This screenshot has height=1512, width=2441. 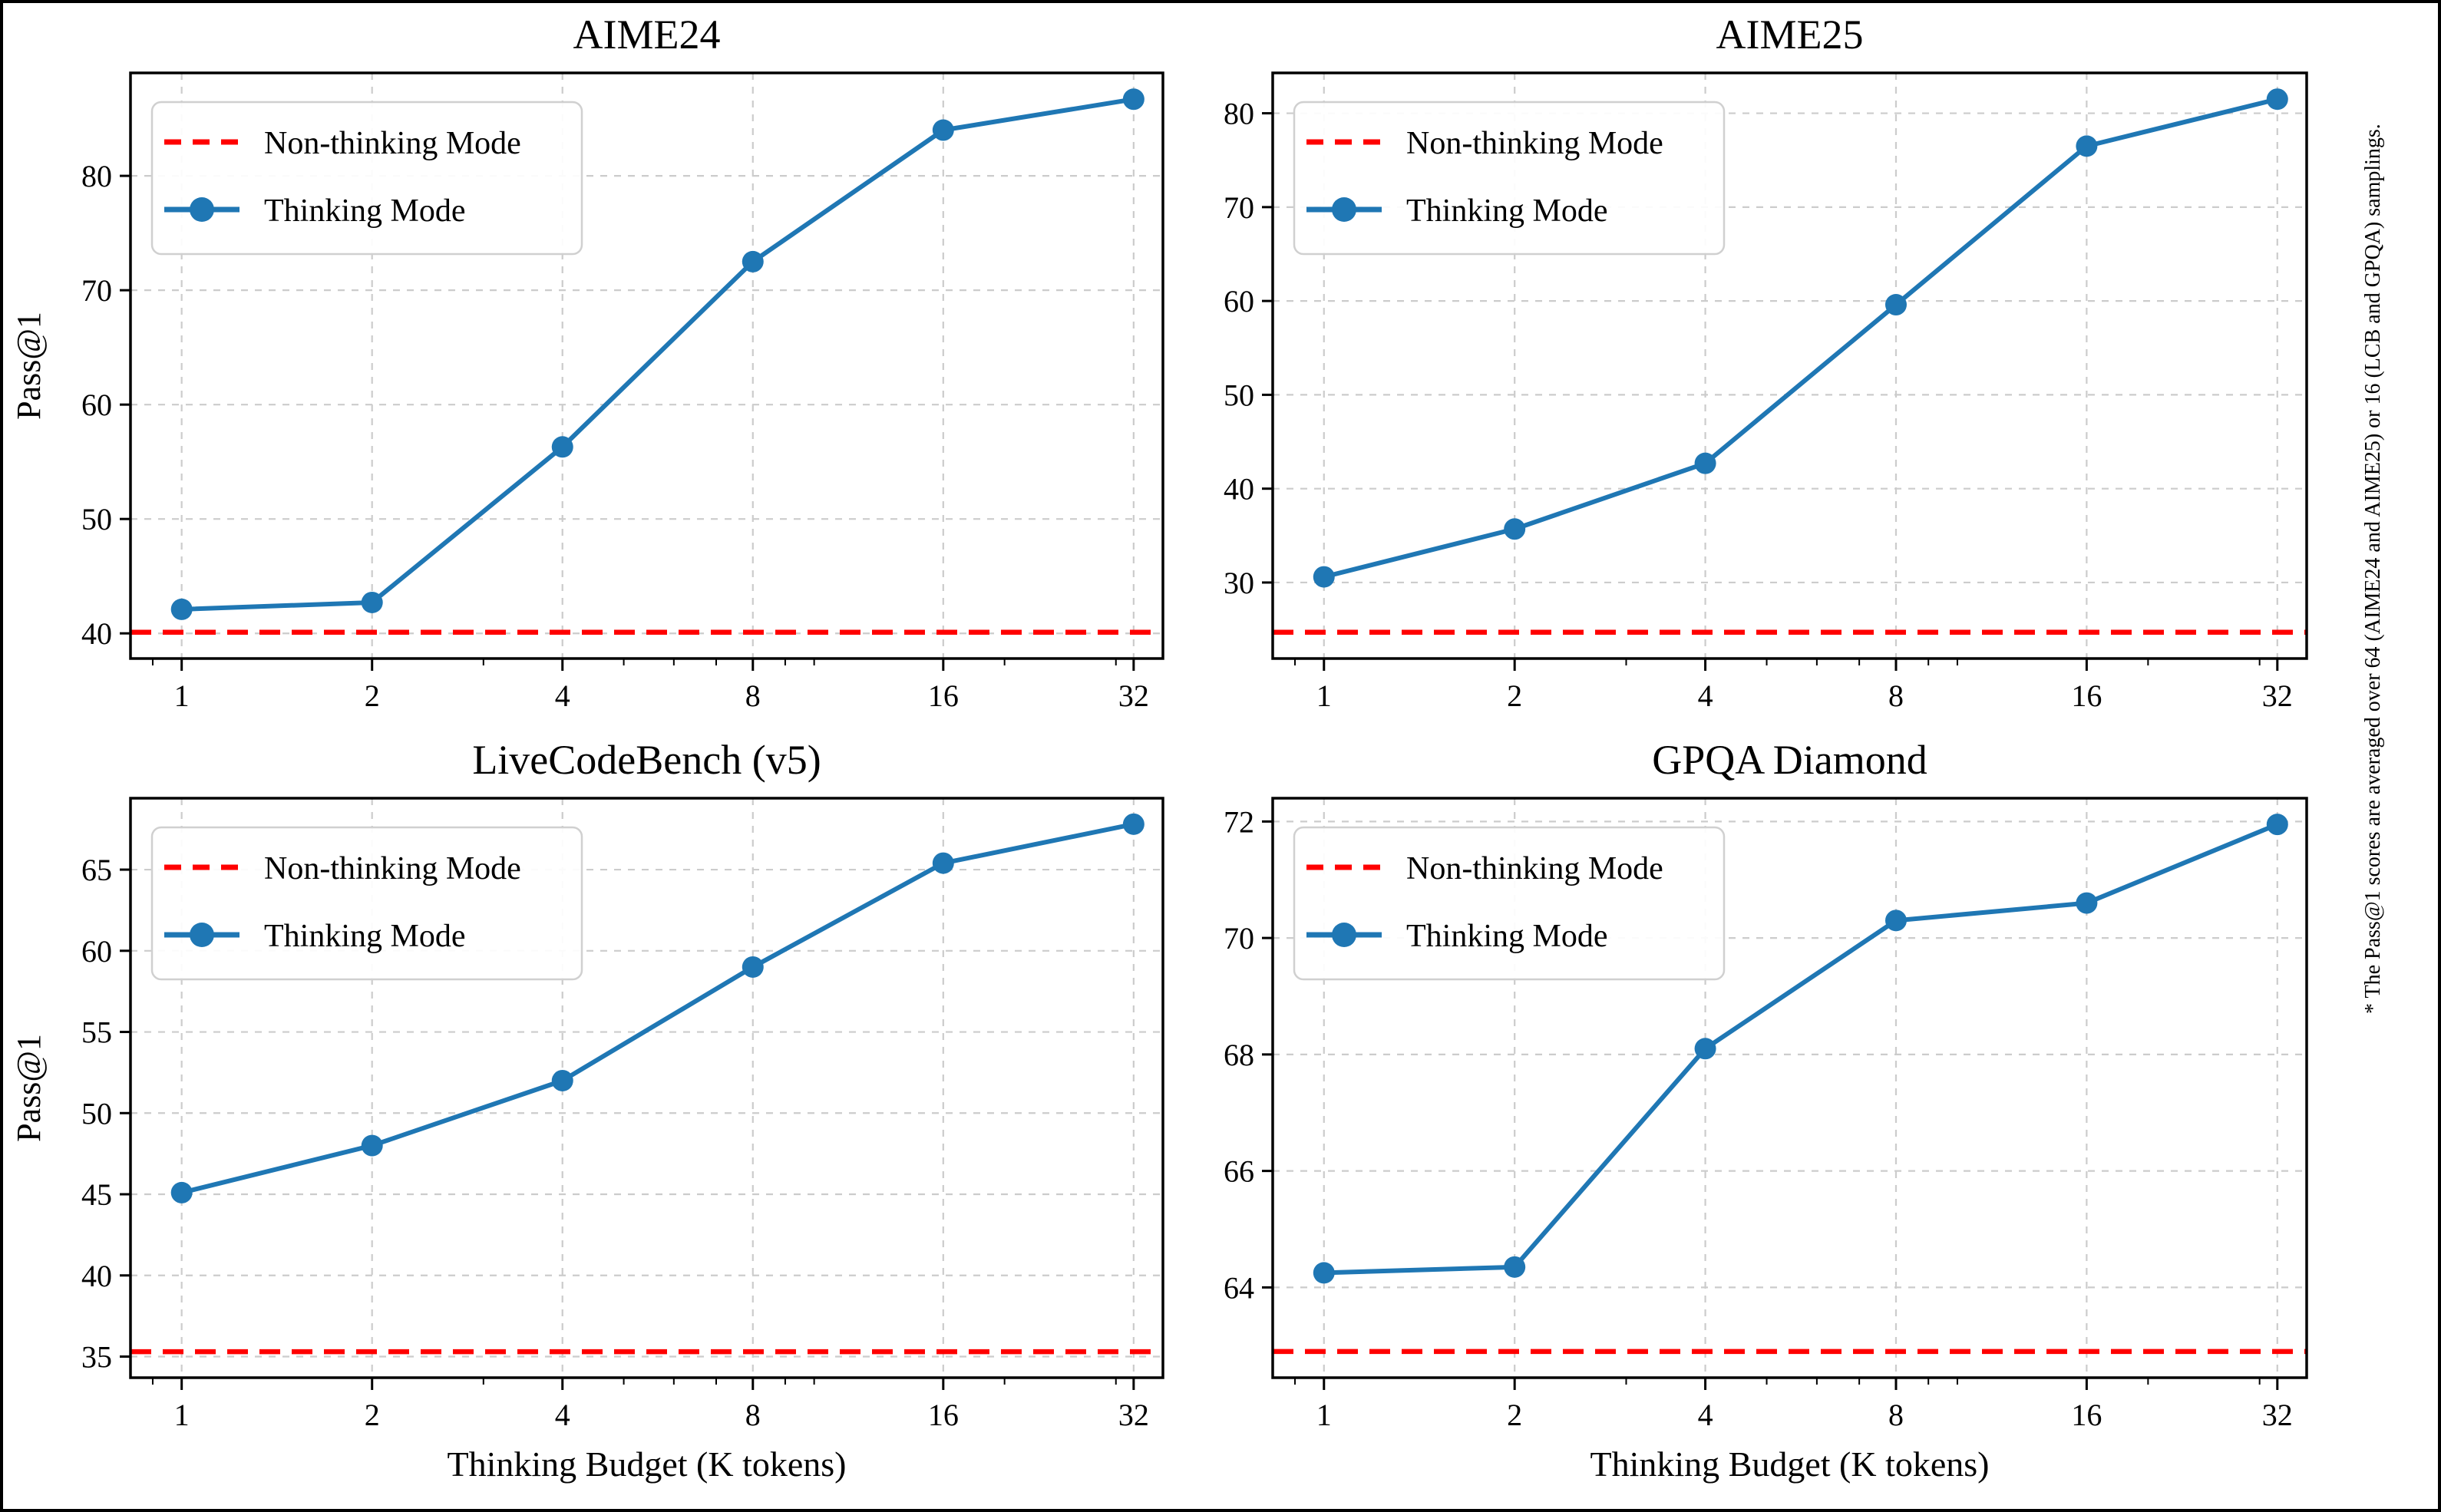 I want to click on y-tick-label: 35, so click(x=96, y=1357).